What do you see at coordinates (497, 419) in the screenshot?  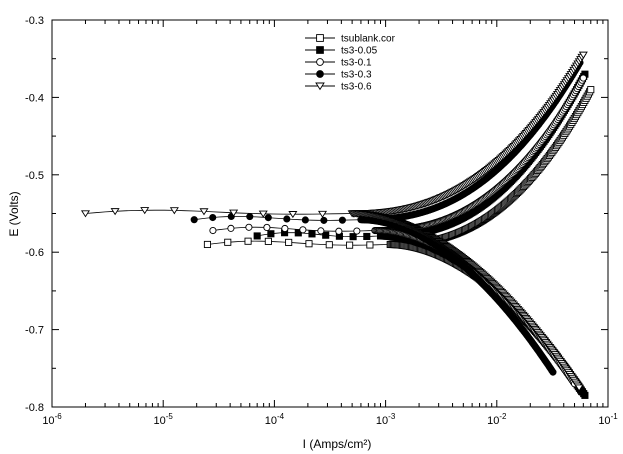 I see `x-tick-label: 10⁻²` at bounding box center [497, 419].